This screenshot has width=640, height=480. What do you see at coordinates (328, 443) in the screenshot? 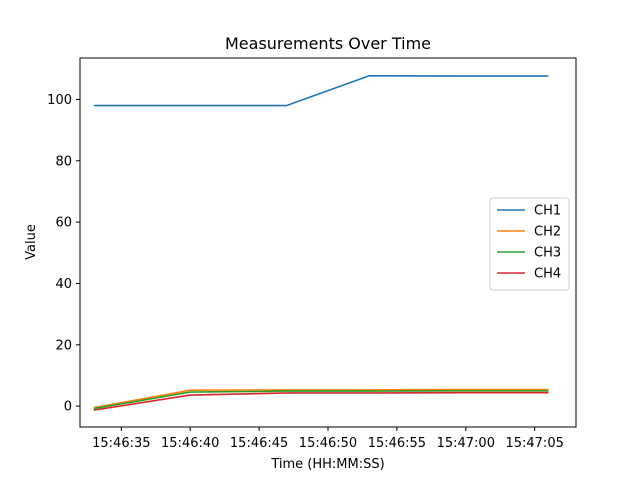
I see `x-tick-label: 15:46:50` at bounding box center [328, 443].